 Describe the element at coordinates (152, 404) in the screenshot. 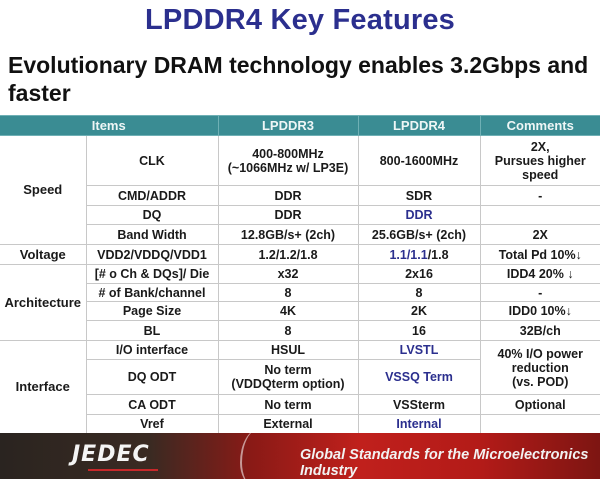

I see `item-cell: CA ODT` at that location.